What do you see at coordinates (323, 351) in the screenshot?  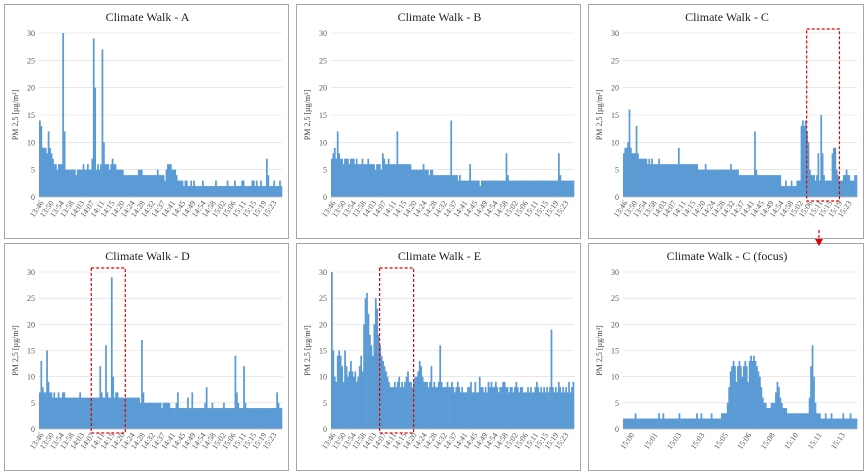 I see `y-tick-label: 15` at bounding box center [323, 351].